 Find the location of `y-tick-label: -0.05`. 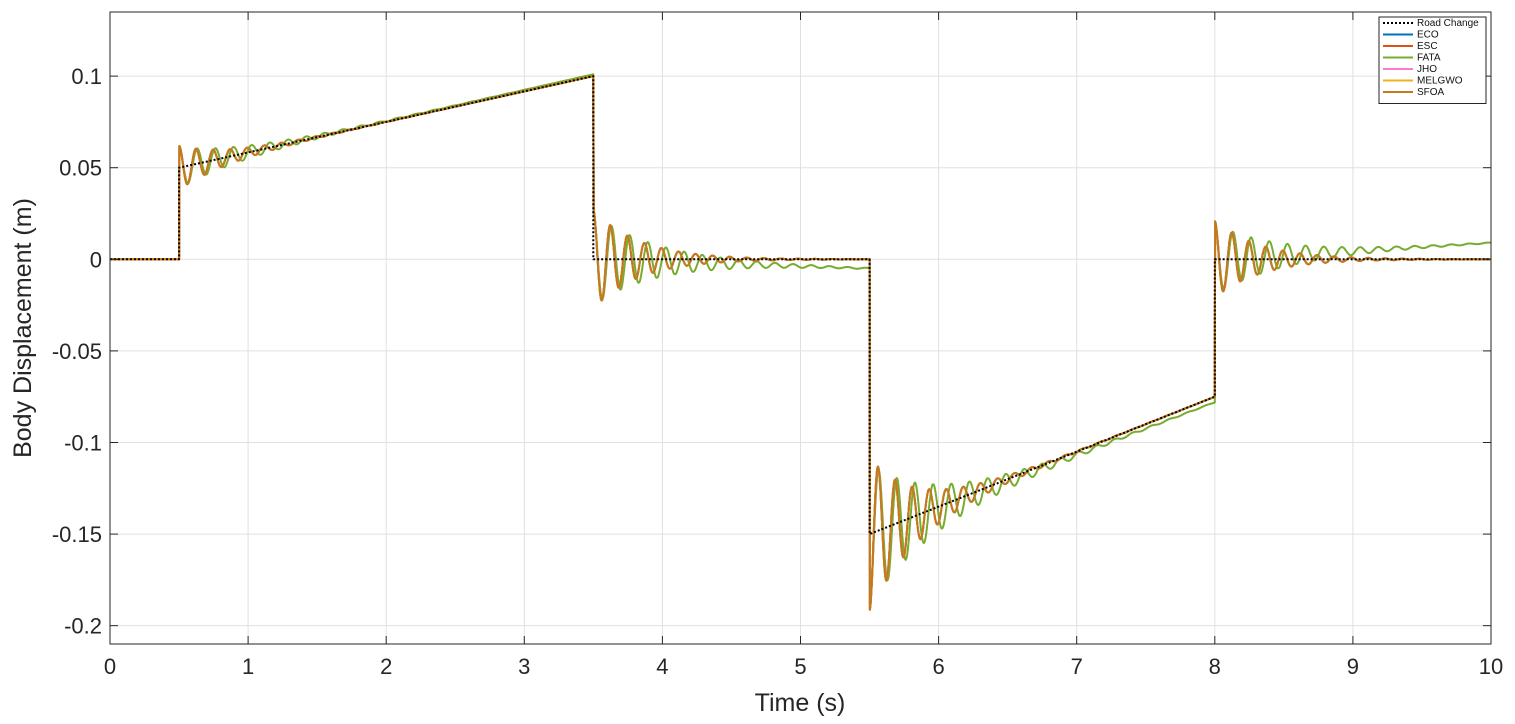

y-tick-label: -0.05 is located at coordinates (77, 351).